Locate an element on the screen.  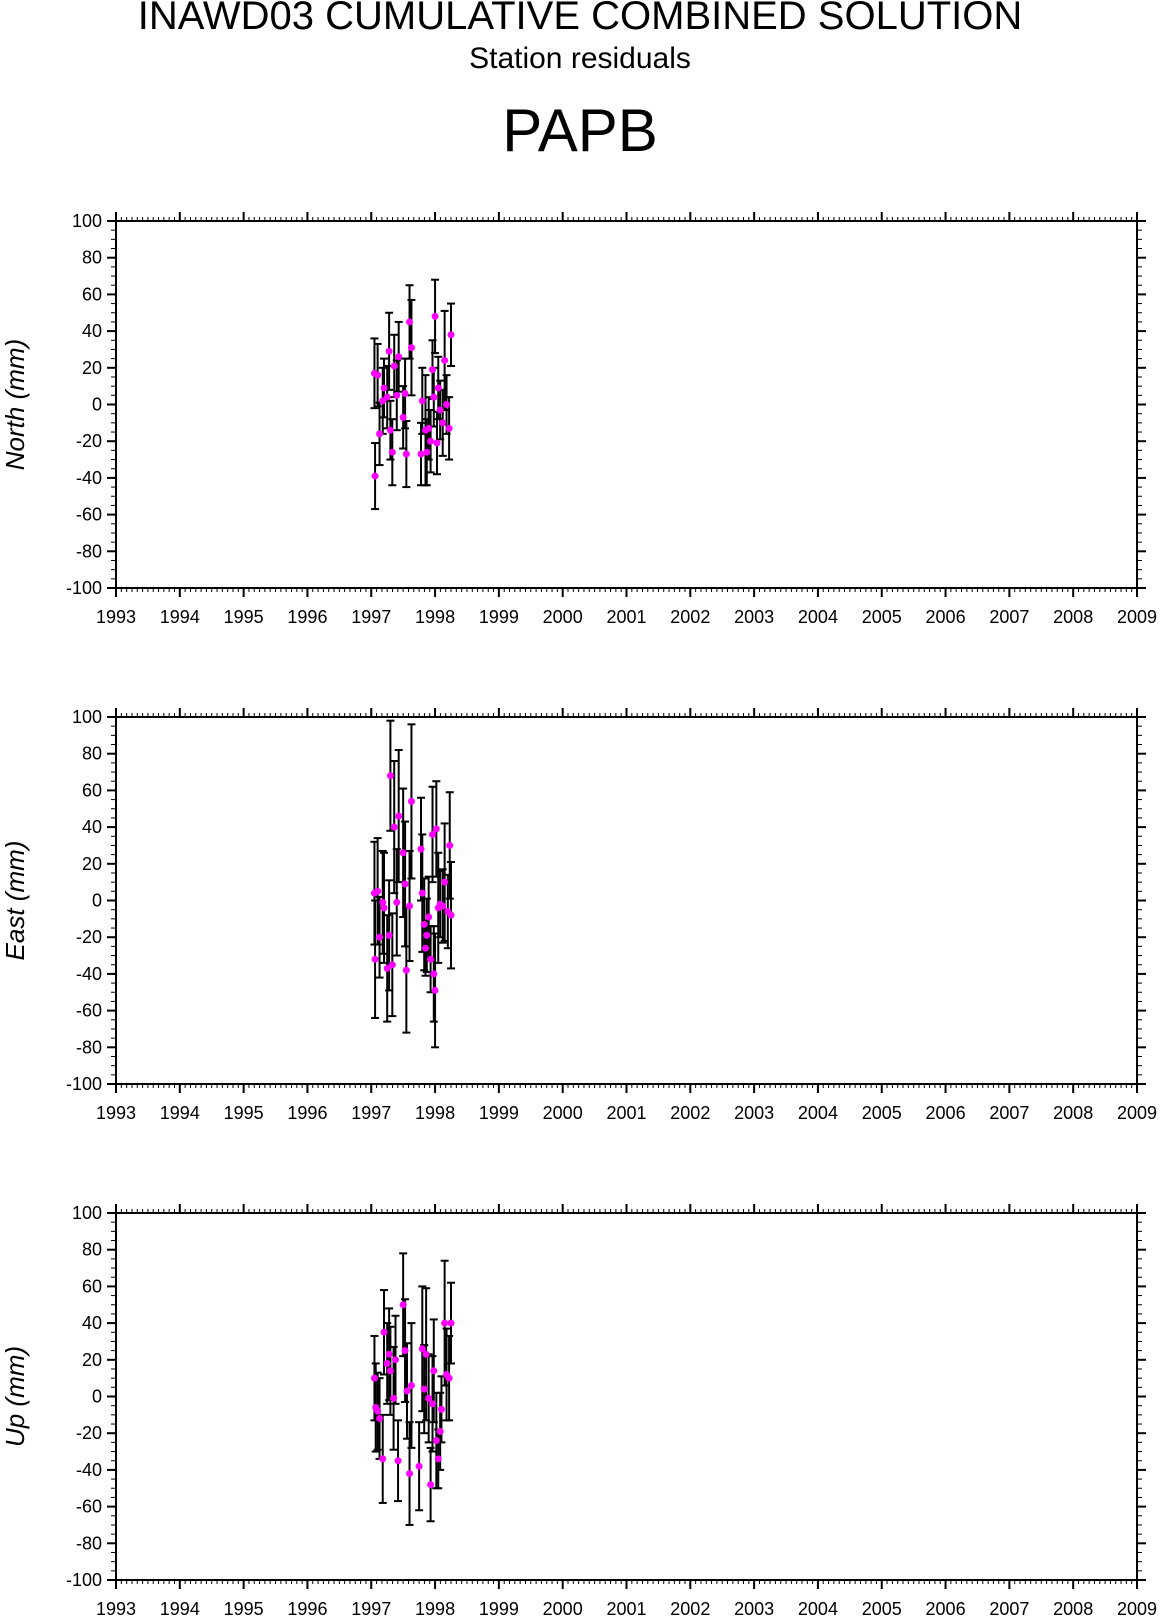
y-tick-label: -80 is located at coordinates (89, 1047).